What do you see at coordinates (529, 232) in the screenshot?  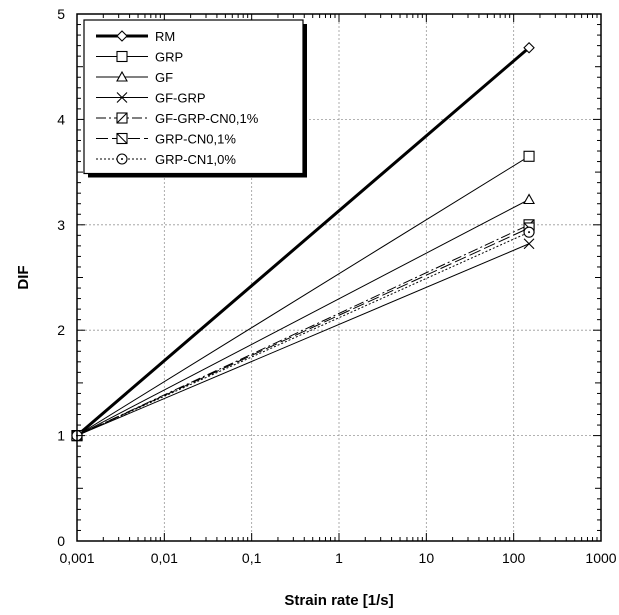 I see `data-point-6-1-dot` at bounding box center [529, 232].